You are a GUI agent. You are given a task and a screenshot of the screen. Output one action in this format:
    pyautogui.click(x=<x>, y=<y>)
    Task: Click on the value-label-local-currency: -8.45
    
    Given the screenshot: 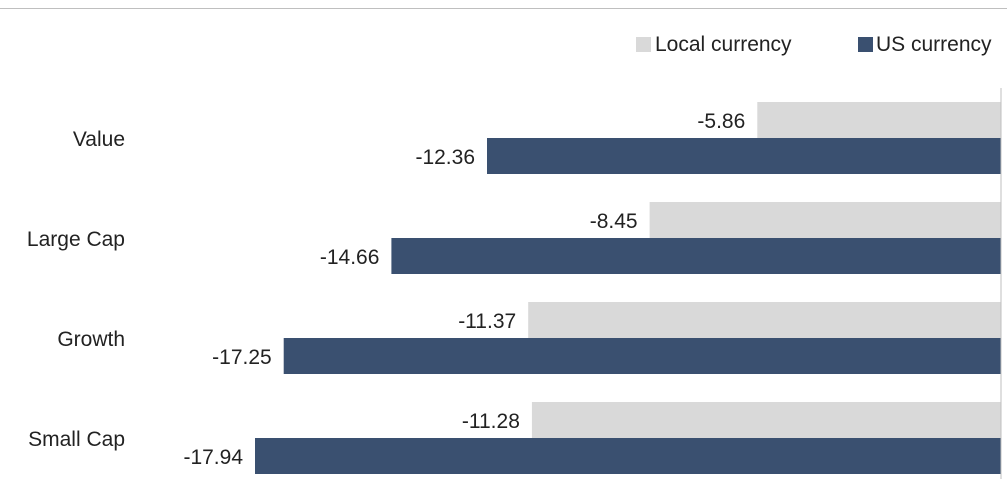 What is the action you would take?
    pyautogui.click(x=614, y=221)
    